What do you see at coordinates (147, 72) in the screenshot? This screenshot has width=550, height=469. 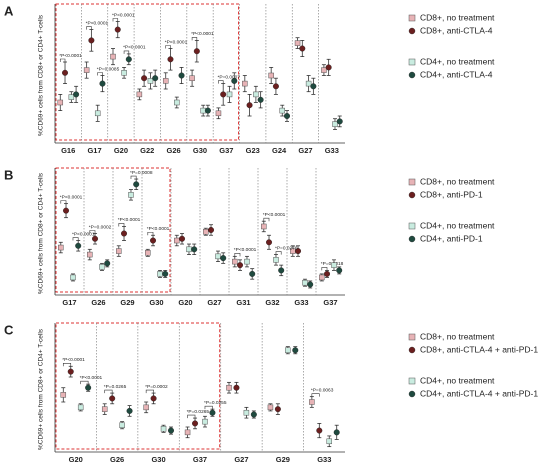 I see `highlight-box` at bounding box center [147, 72].